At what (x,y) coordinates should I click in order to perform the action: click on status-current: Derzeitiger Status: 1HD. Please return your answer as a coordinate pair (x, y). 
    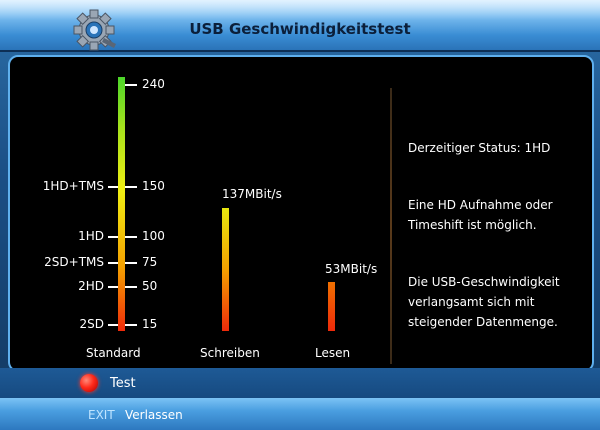
    Looking at the image, I should click on (479, 148).